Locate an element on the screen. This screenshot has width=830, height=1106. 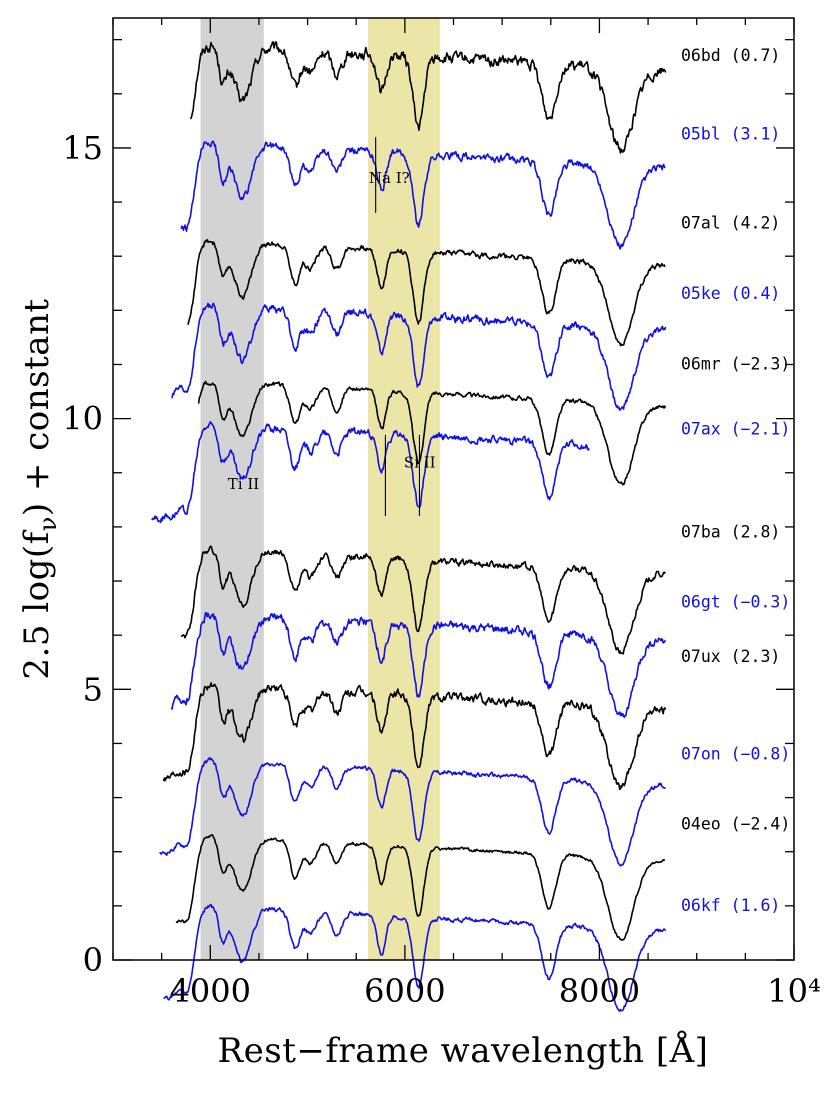
annotation-label: Na I? is located at coordinates (389, 178).